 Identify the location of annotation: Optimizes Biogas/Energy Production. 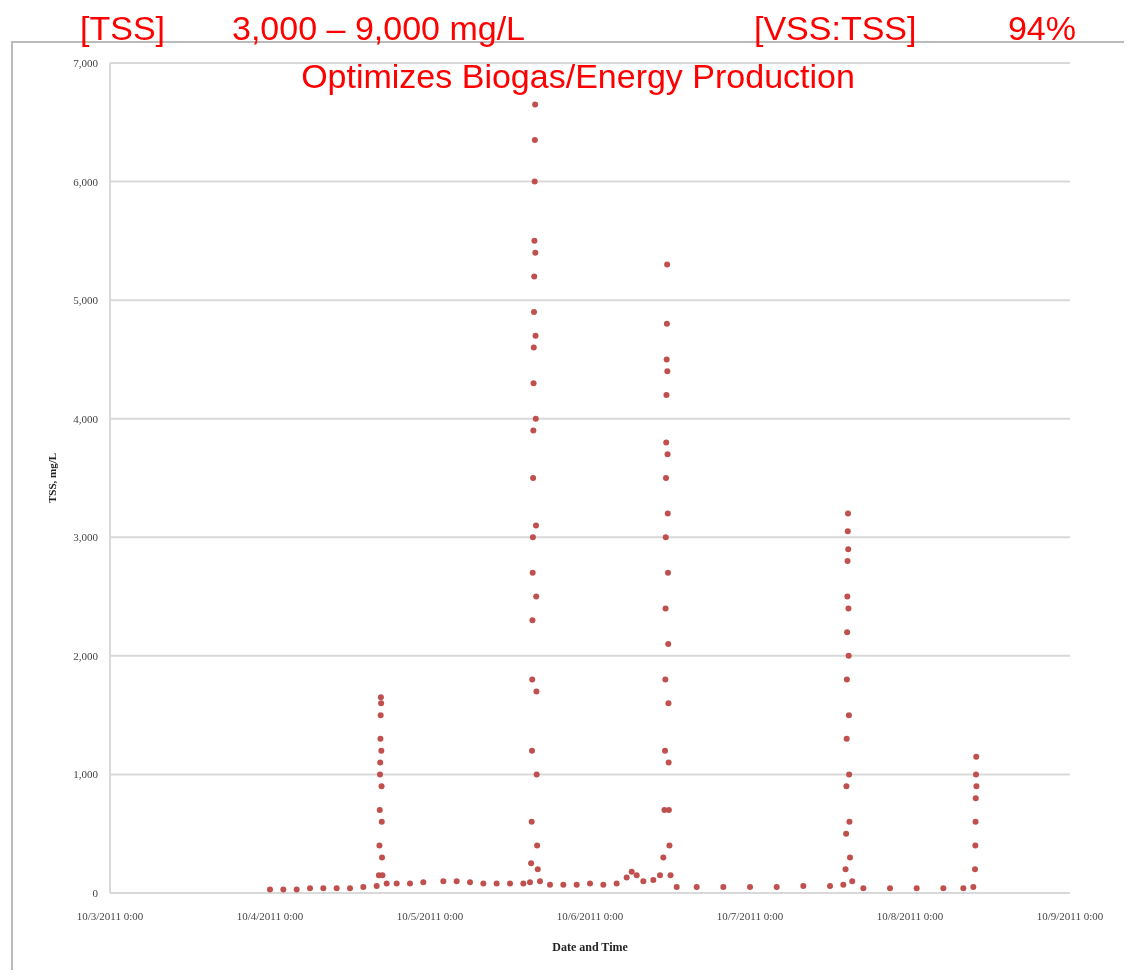
(578, 76).